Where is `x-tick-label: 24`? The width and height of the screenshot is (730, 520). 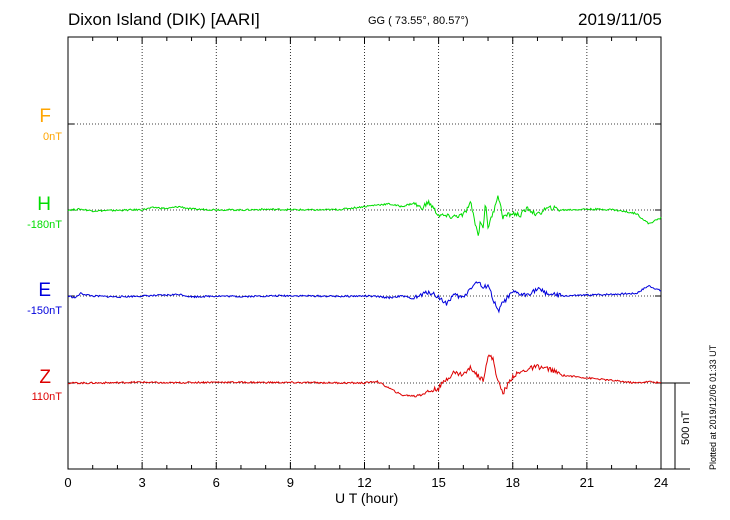
x-tick-label: 24 is located at coordinates (661, 482).